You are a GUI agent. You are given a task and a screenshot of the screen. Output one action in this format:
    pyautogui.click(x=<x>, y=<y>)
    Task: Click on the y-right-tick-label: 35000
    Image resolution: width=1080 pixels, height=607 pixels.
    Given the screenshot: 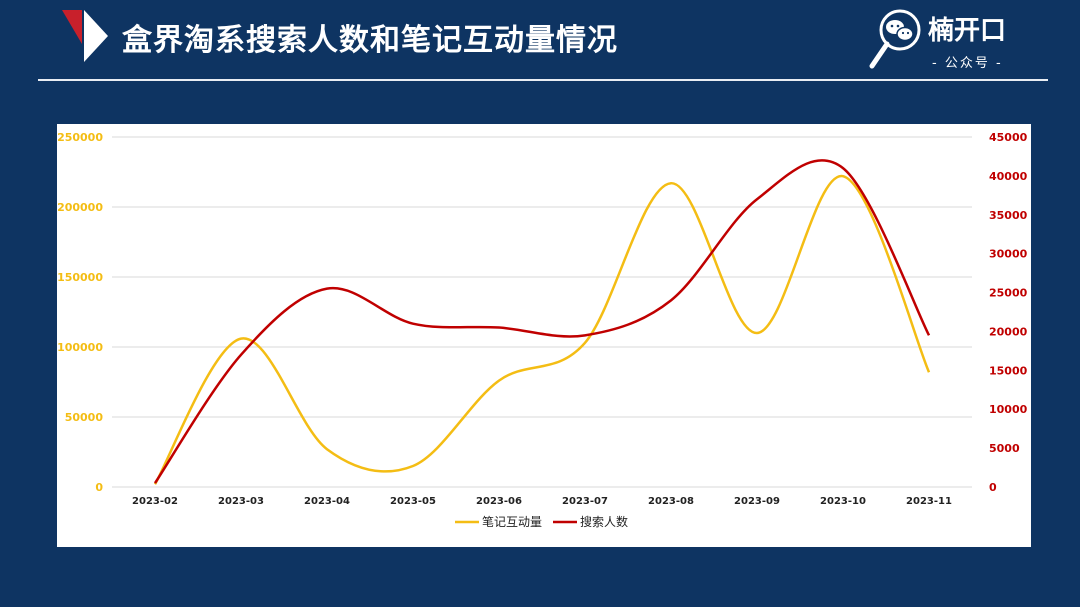 What is the action you would take?
    pyautogui.click(x=1008, y=215)
    